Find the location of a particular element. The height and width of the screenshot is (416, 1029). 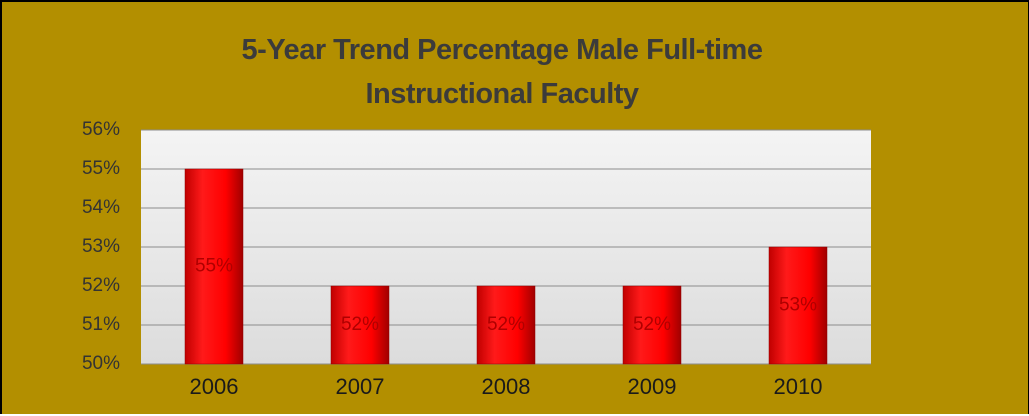

data-label: 53% is located at coordinates (798, 305).